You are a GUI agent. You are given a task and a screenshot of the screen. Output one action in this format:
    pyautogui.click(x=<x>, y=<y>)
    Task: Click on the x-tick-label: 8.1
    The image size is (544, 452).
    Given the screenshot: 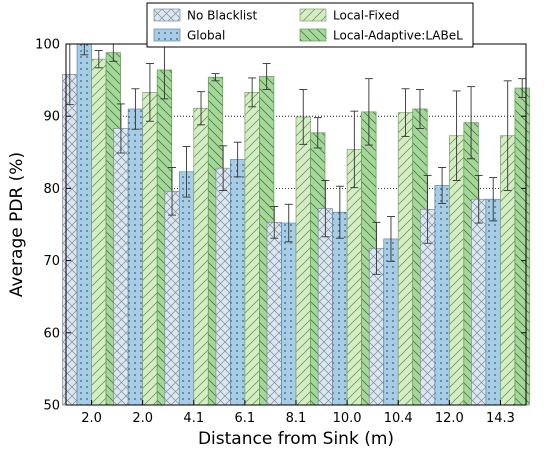 What is the action you would take?
    pyautogui.click(x=296, y=418)
    